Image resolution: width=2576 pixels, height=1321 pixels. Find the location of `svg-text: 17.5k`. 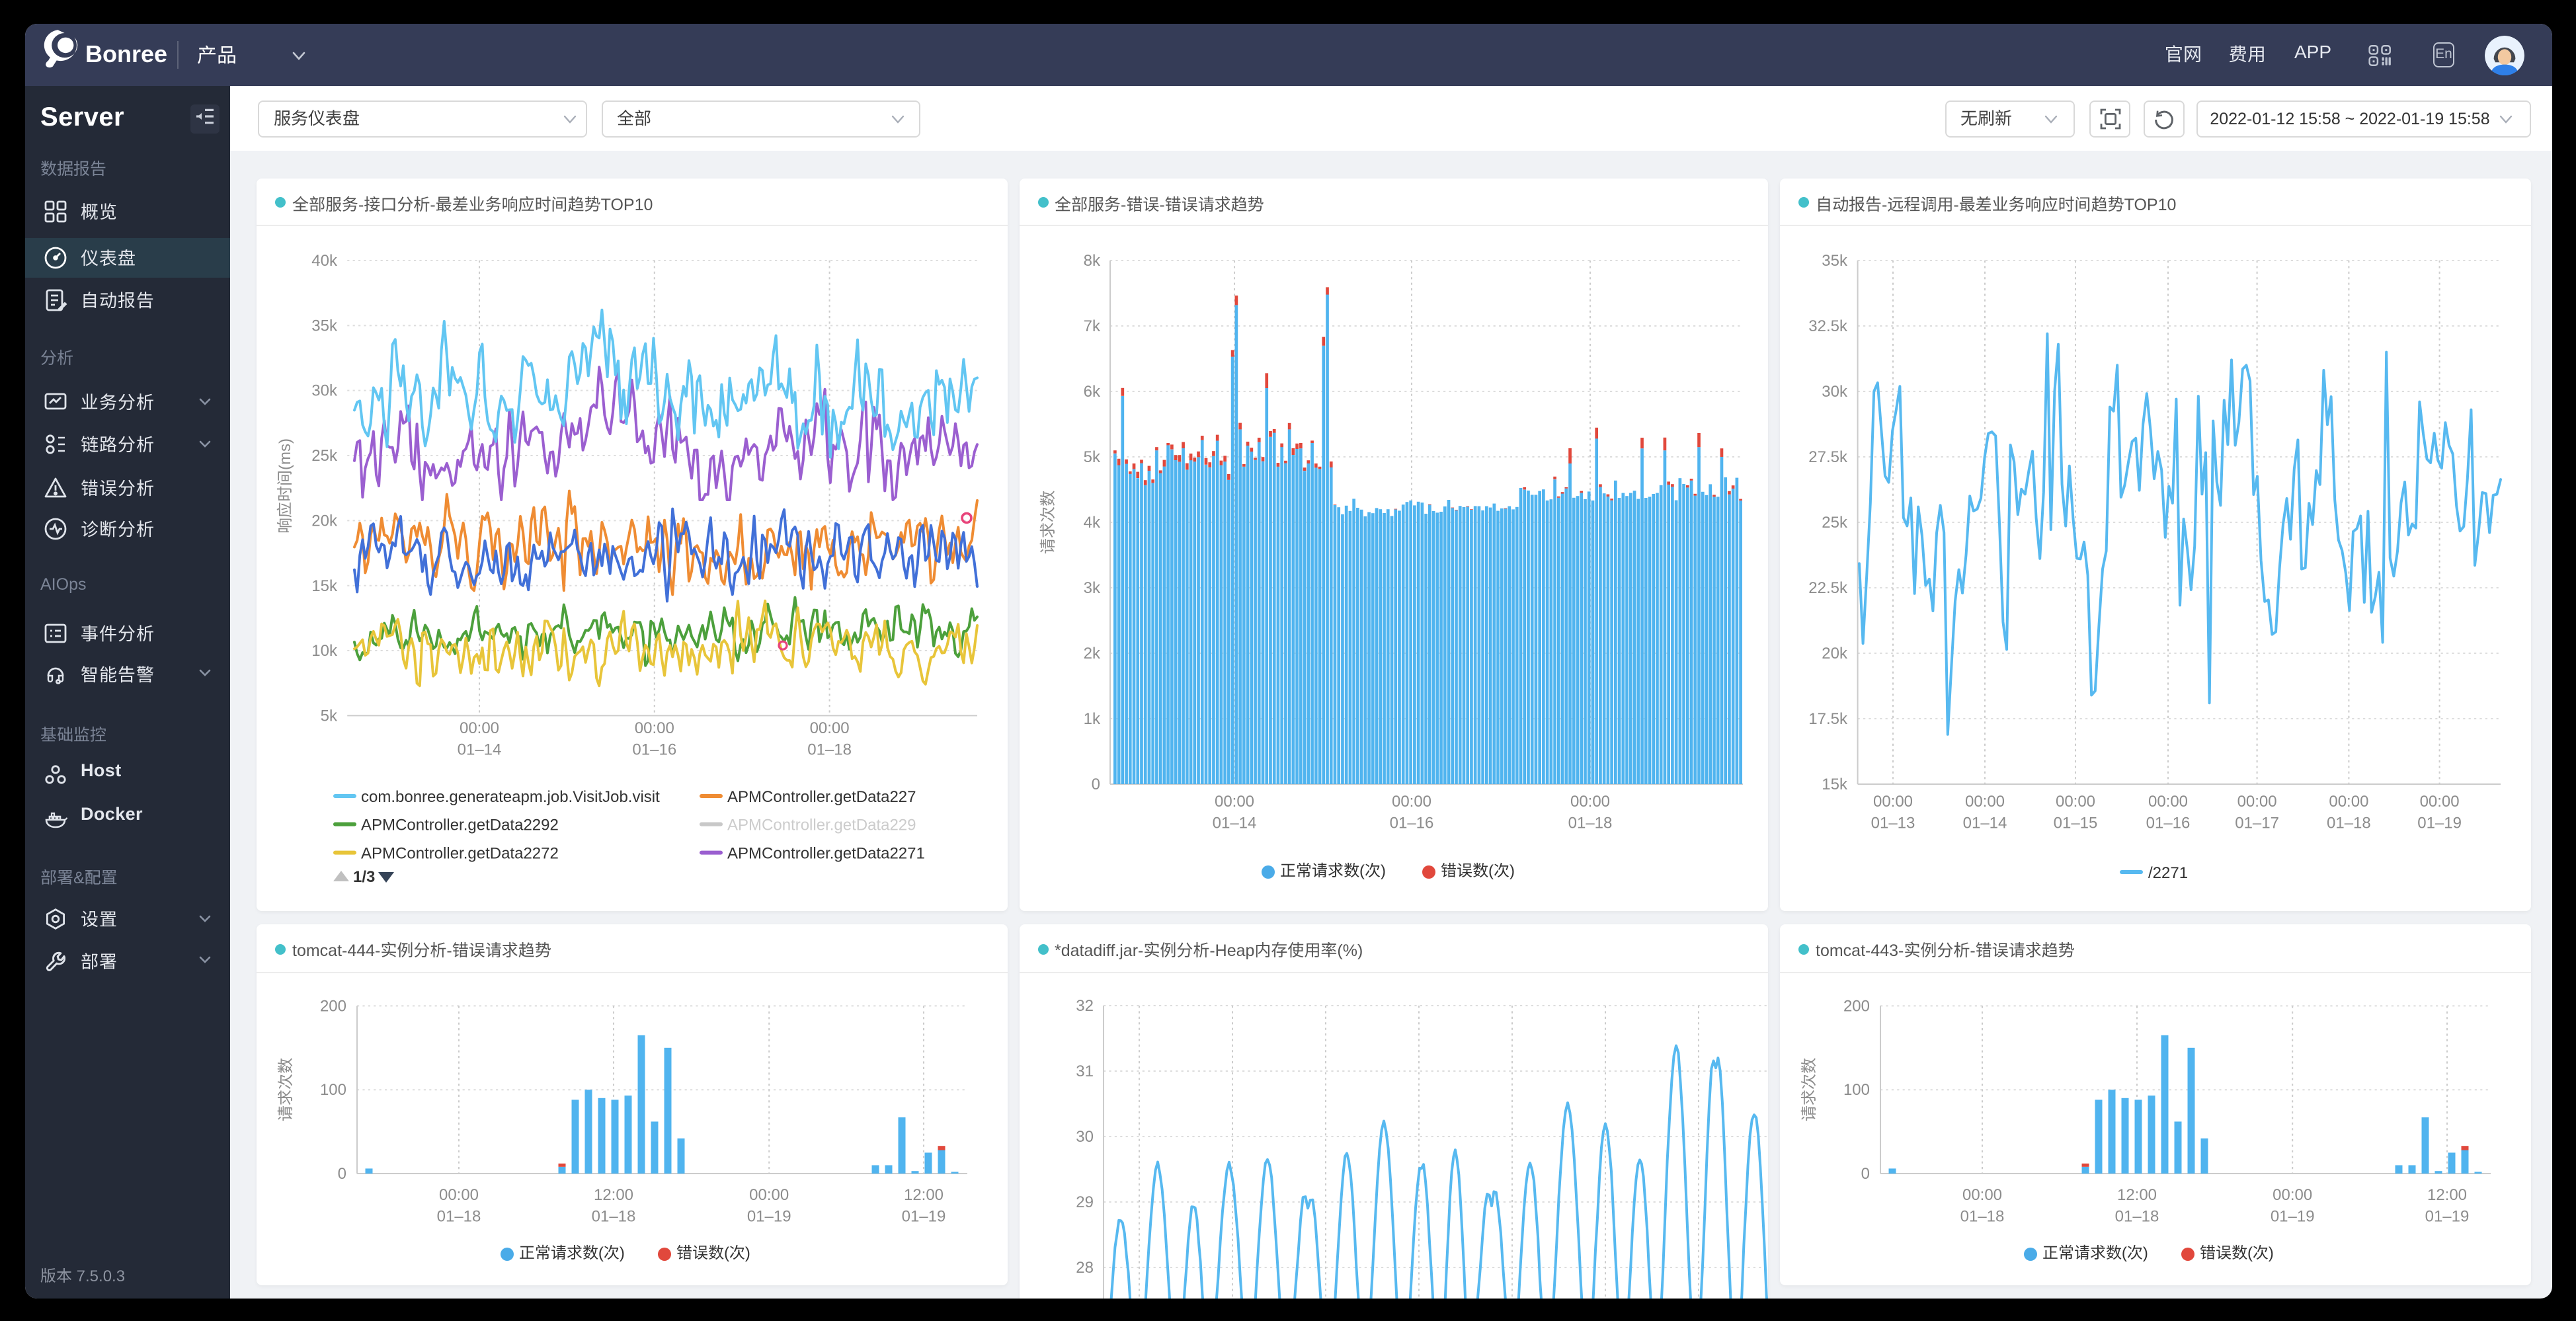

svg-text: 17.5k is located at coordinates (1828, 718).